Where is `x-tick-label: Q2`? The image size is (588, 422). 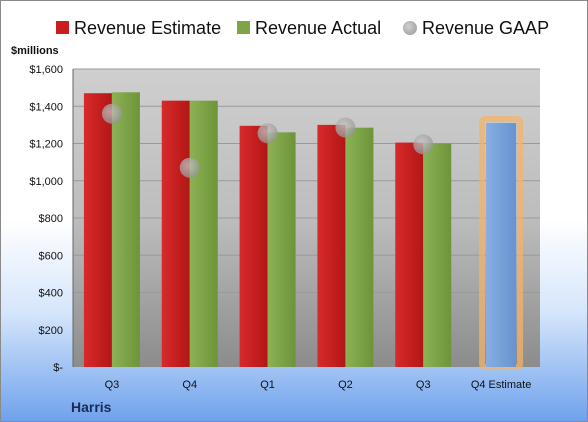
x-tick-label: Q2 is located at coordinates (345, 385).